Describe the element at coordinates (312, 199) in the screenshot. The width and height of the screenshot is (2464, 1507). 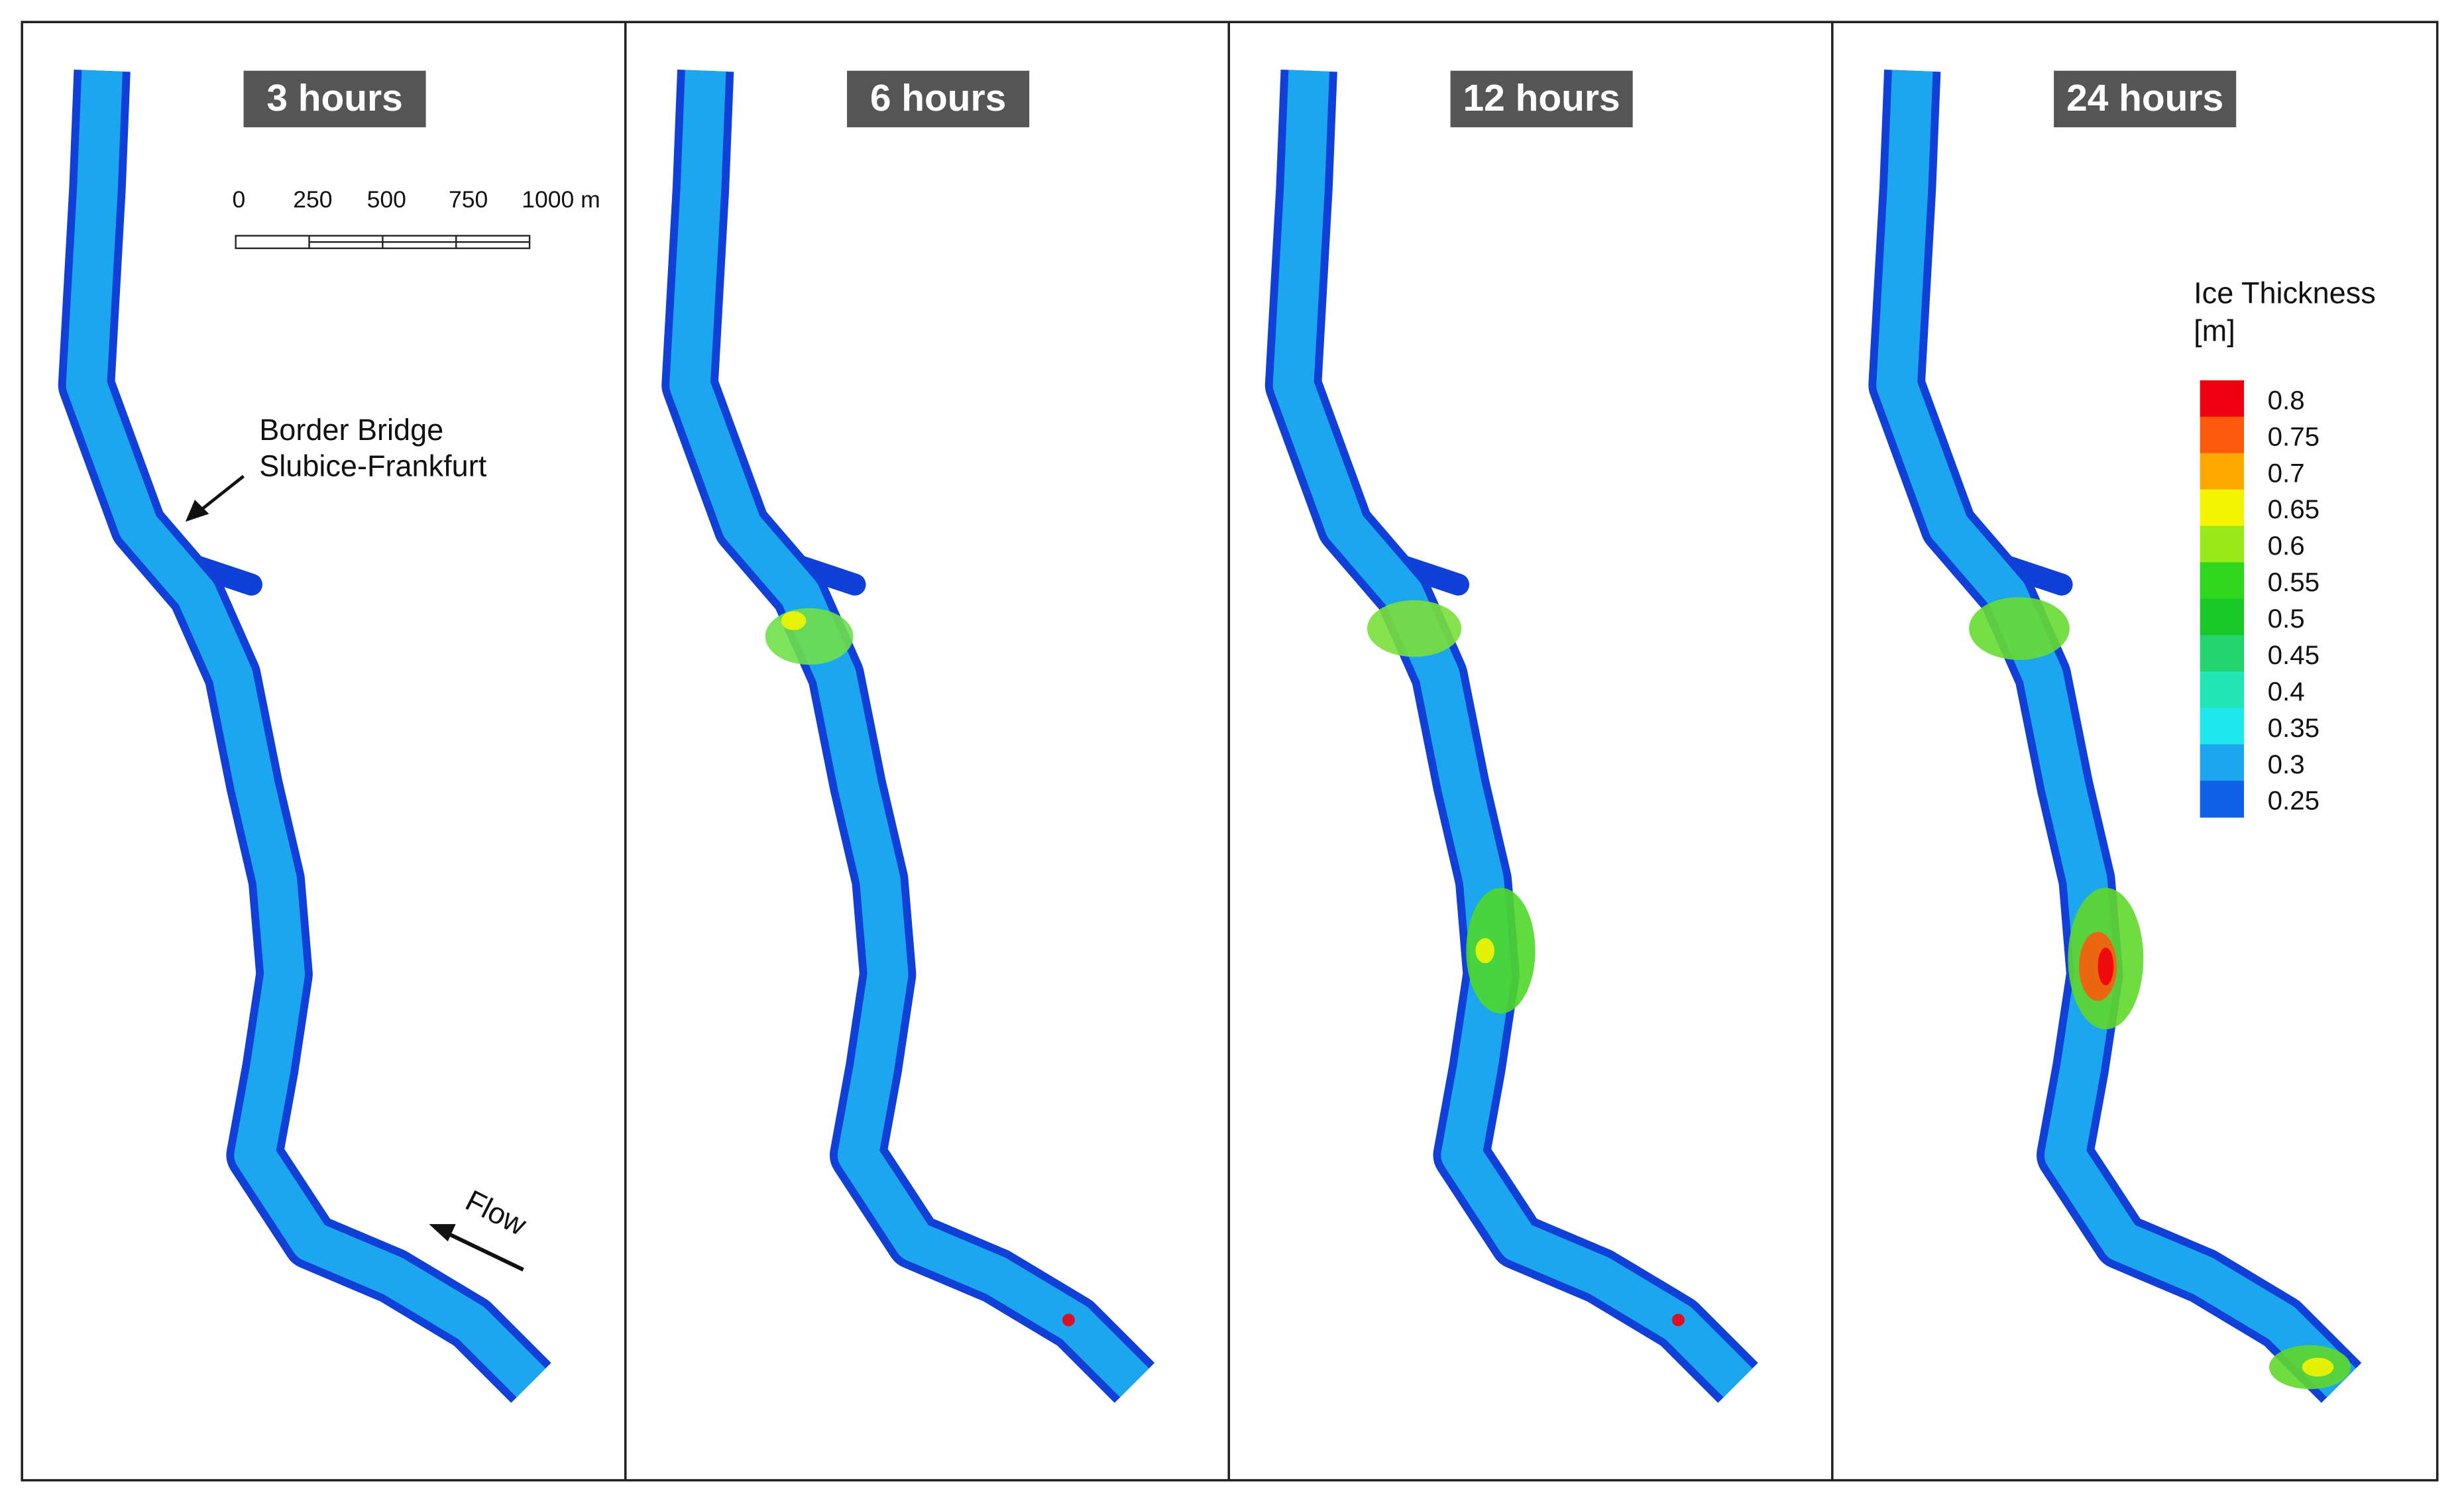
I see `scale-label: 250` at that location.